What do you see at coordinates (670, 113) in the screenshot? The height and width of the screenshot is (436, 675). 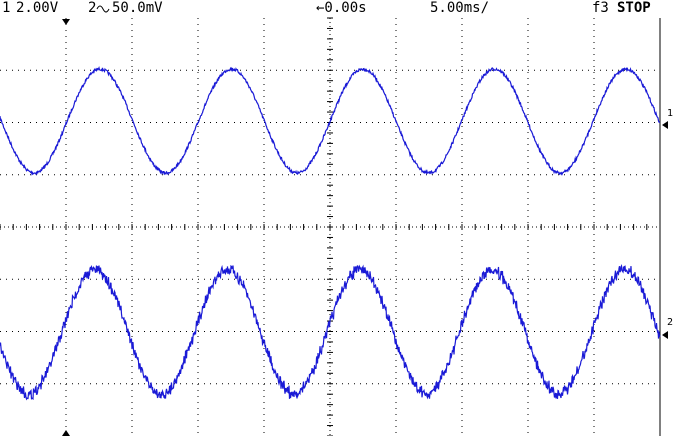 I see `ch1-marker-label: 1` at bounding box center [670, 113].